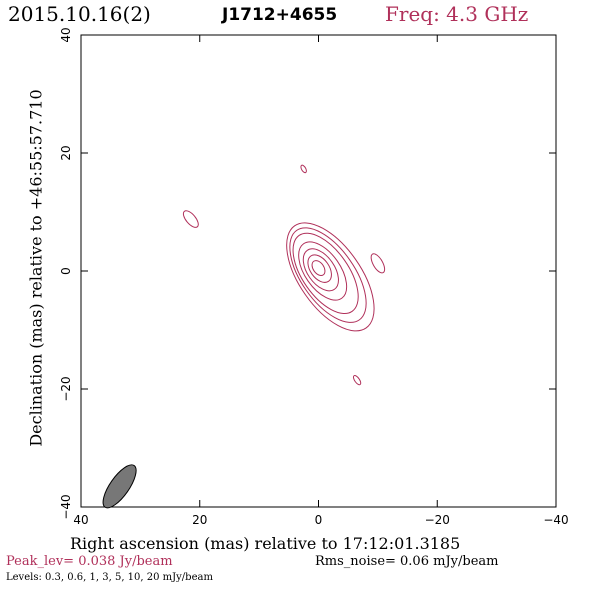 The height and width of the screenshot is (590, 590). I want to click on peak-level: Peak_lev= 0.038 Jy/beam, so click(89, 561).